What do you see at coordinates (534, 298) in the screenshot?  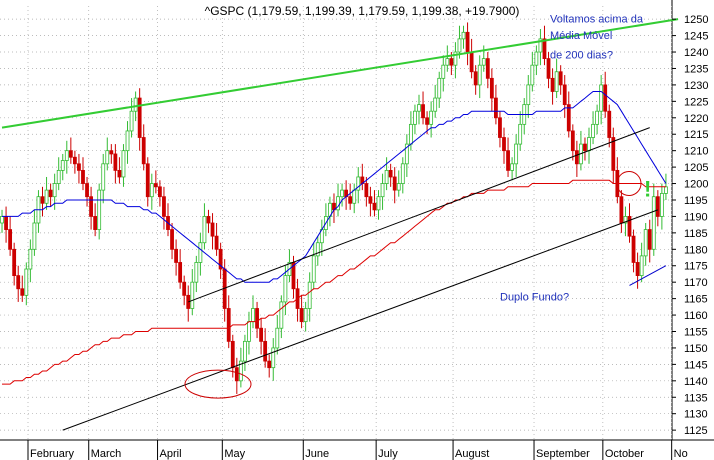 I see `annotation-double-bottom: Duplo Fundo?` at bounding box center [534, 298].